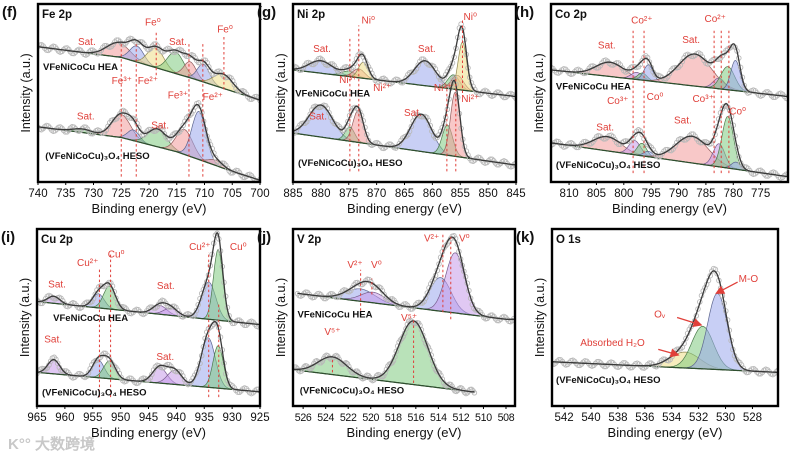 Image resolution: width=796 pixels, height=459 pixels. I want to click on x-tick-label: 885, so click(292, 194).